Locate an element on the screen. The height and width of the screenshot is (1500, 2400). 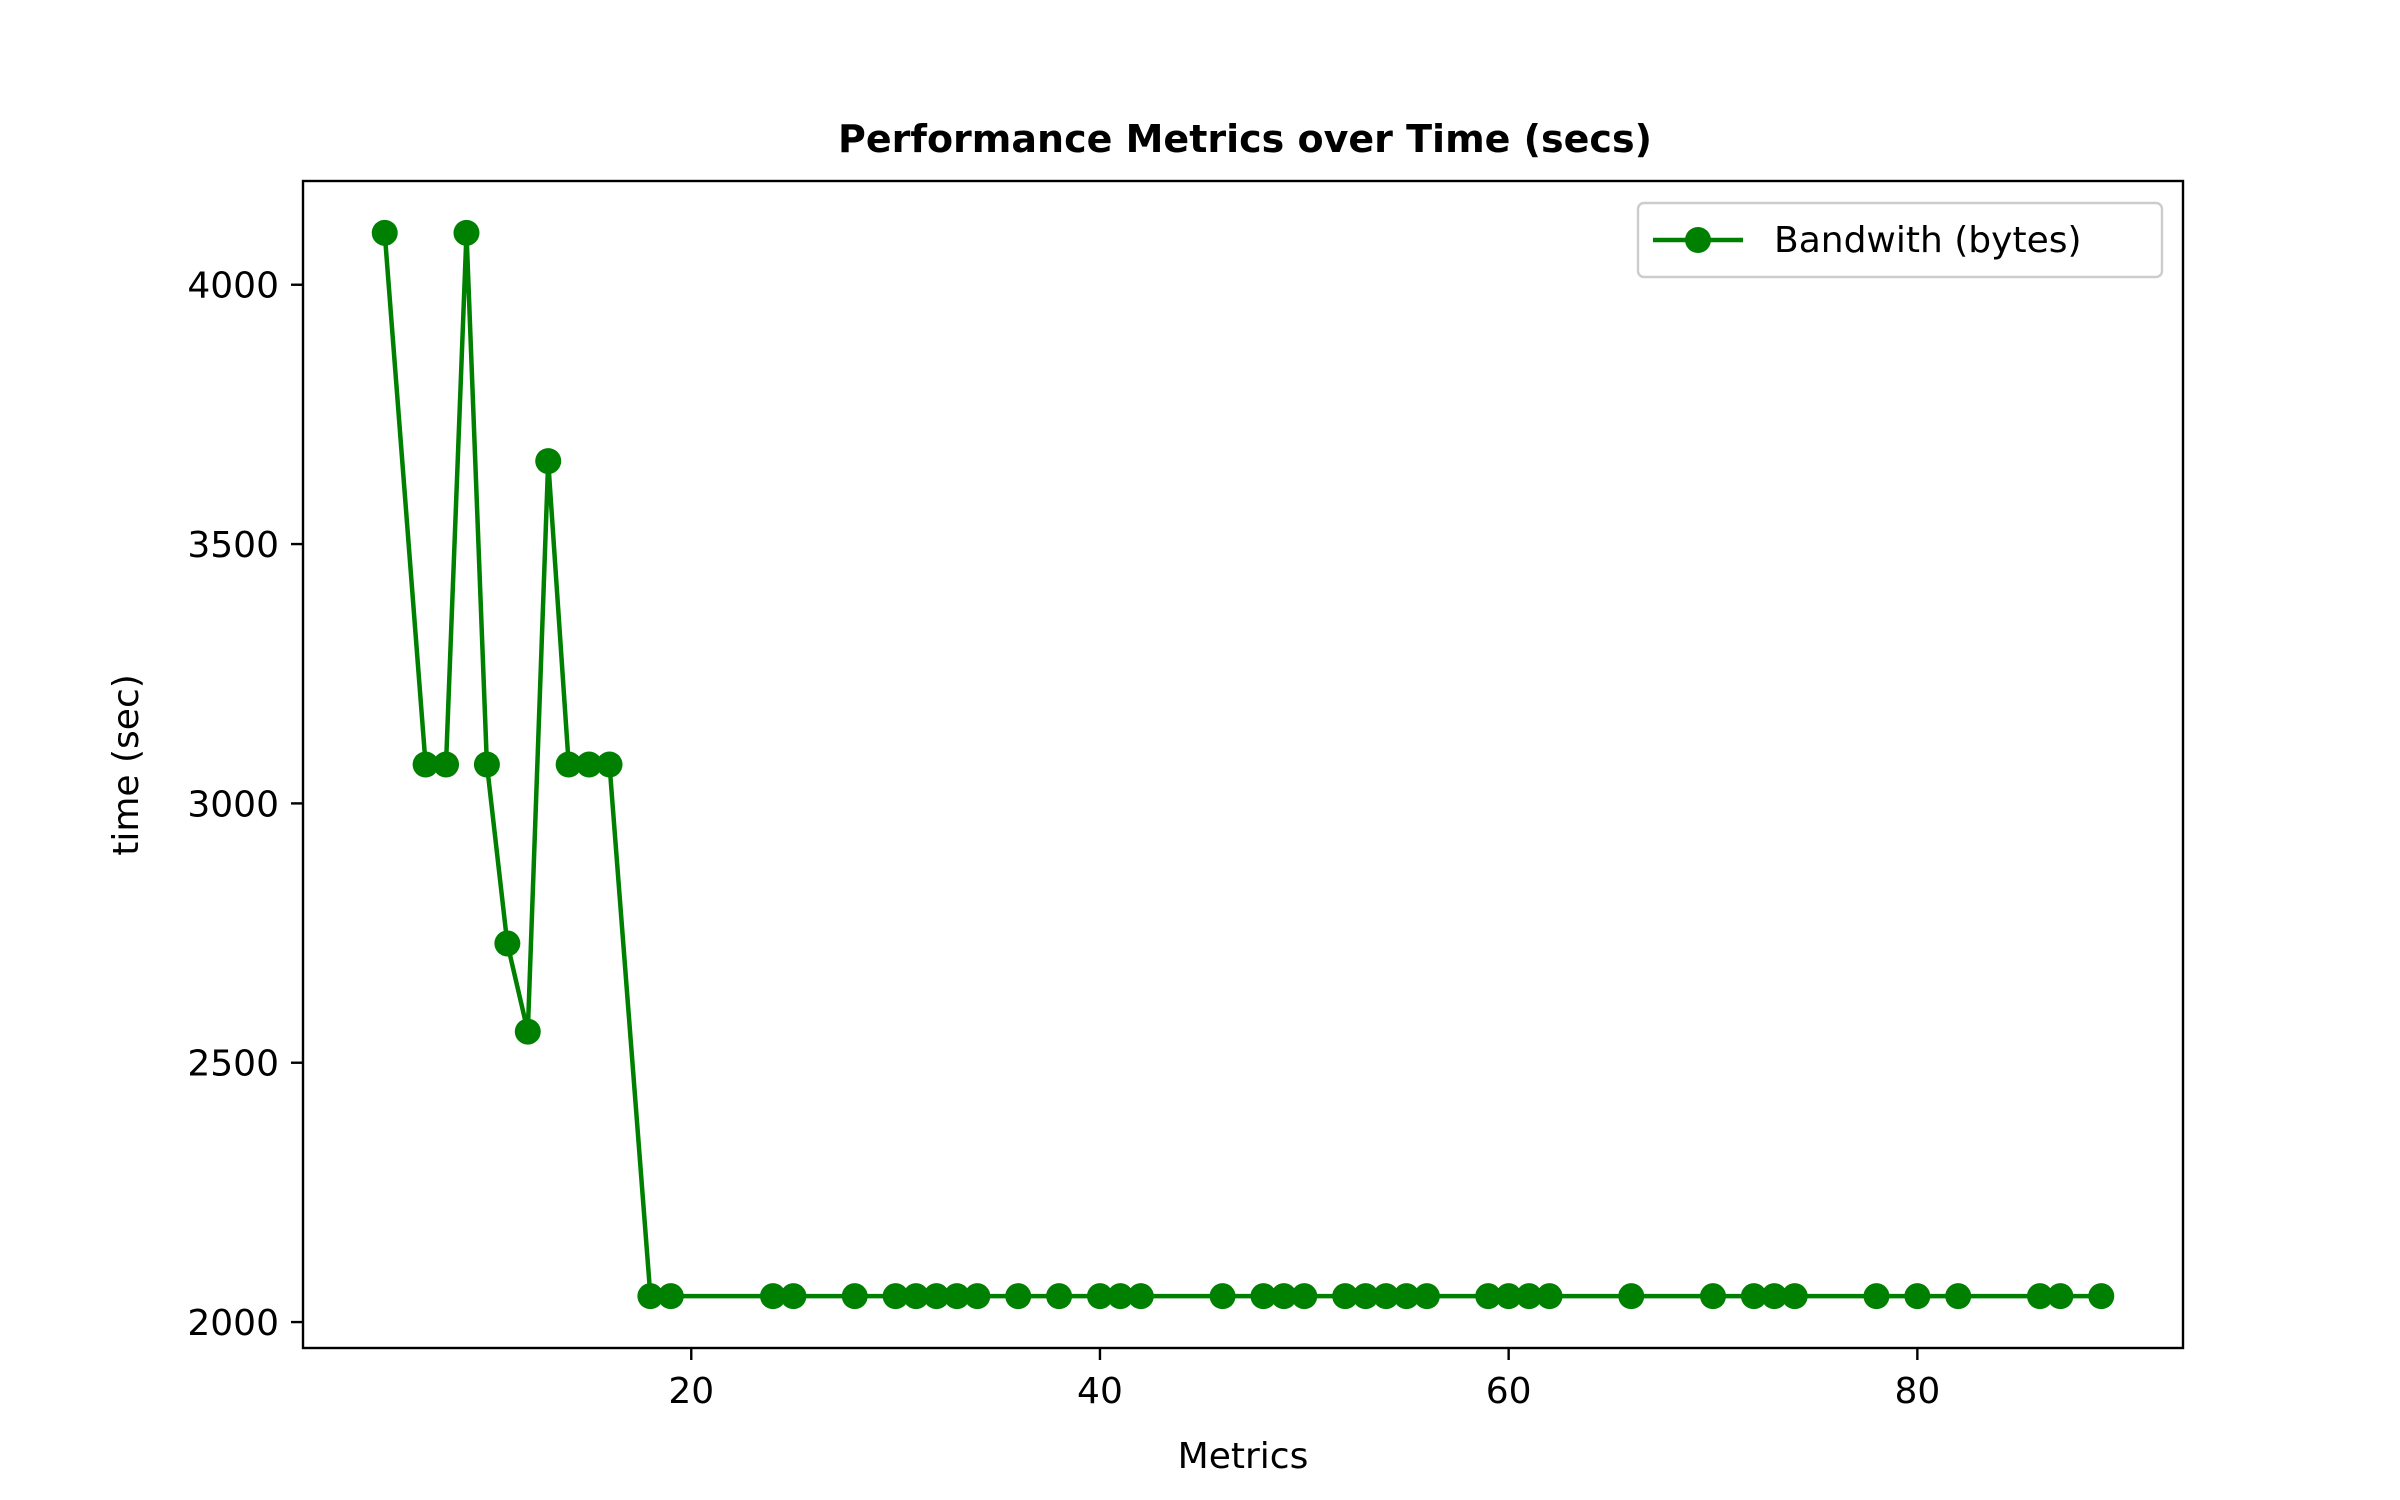
y-tick-label: 2500 is located at coordinates (233, 1064).